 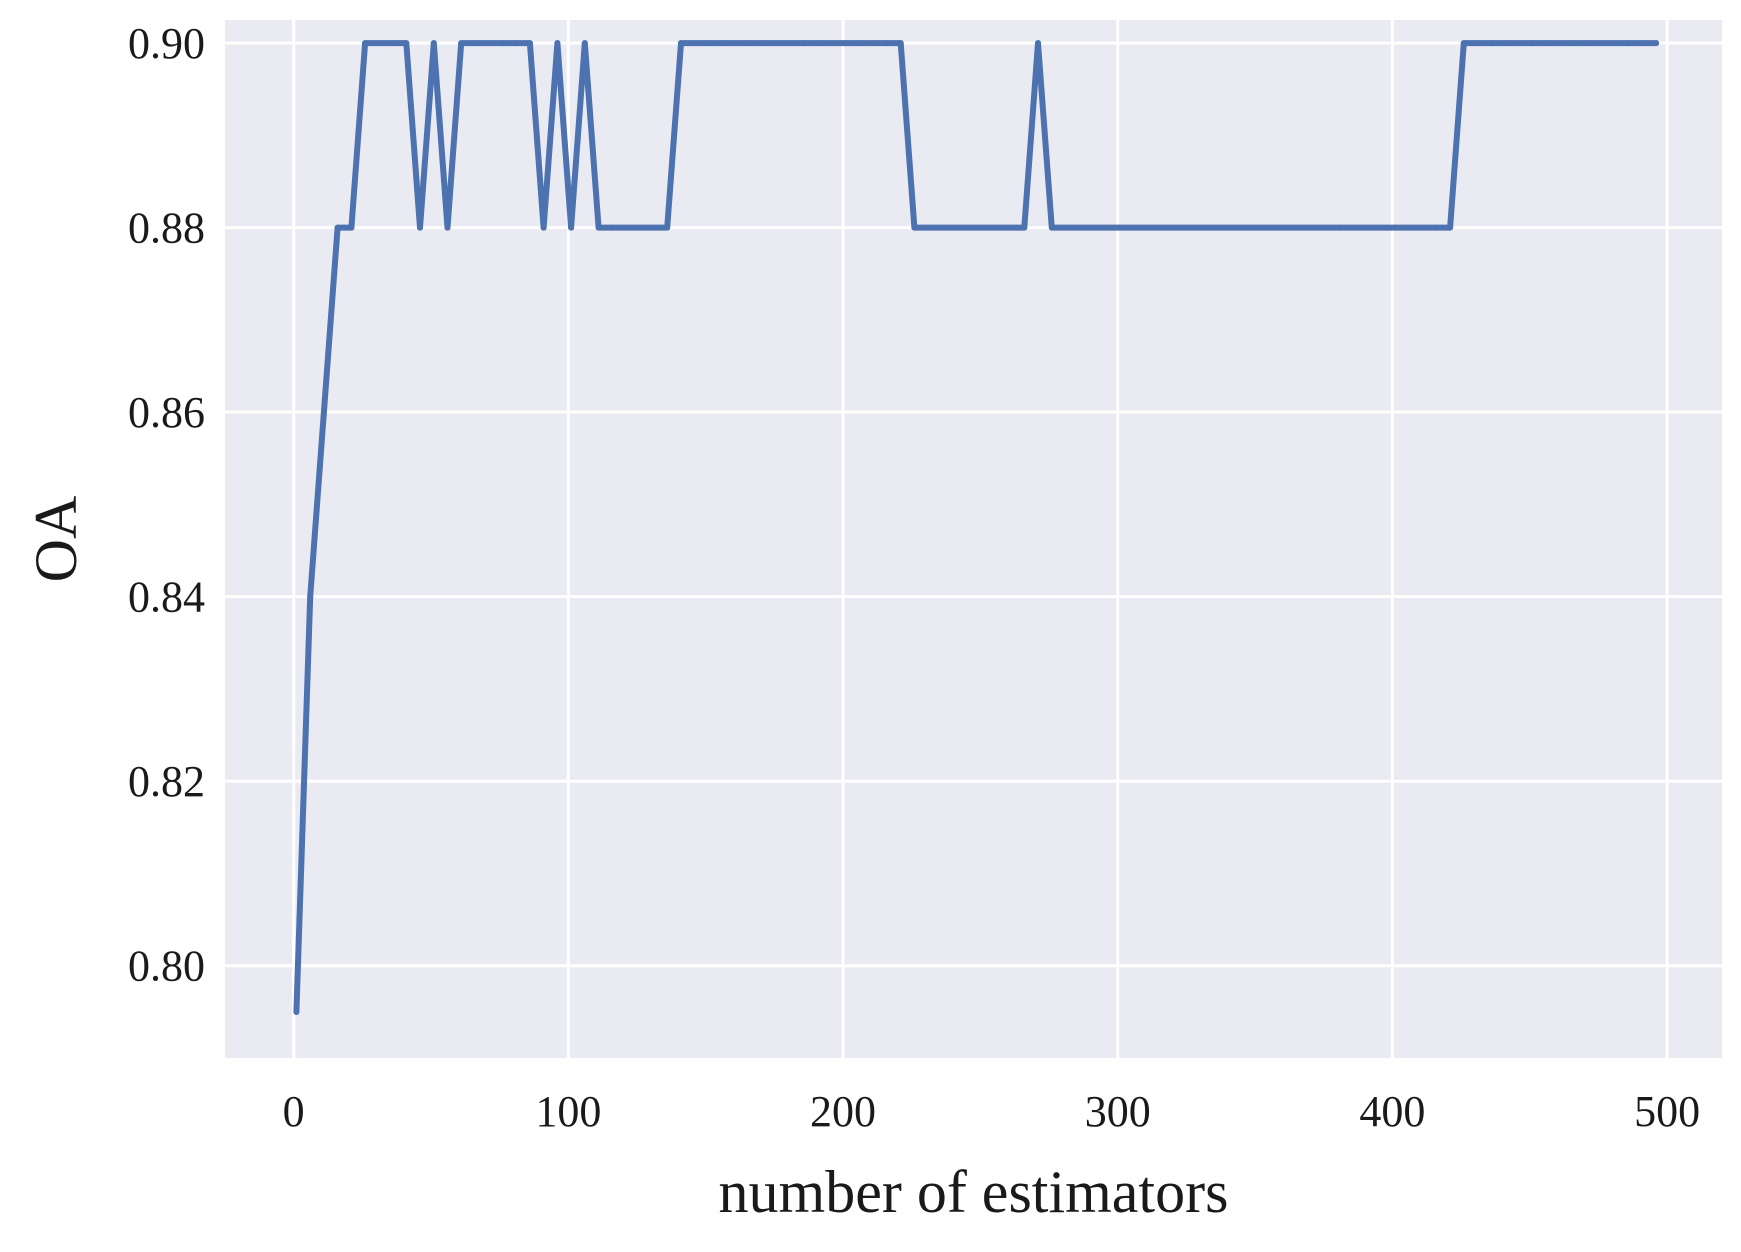 I want to click on x-tick-label: 200, so click(x=843, y=1111).